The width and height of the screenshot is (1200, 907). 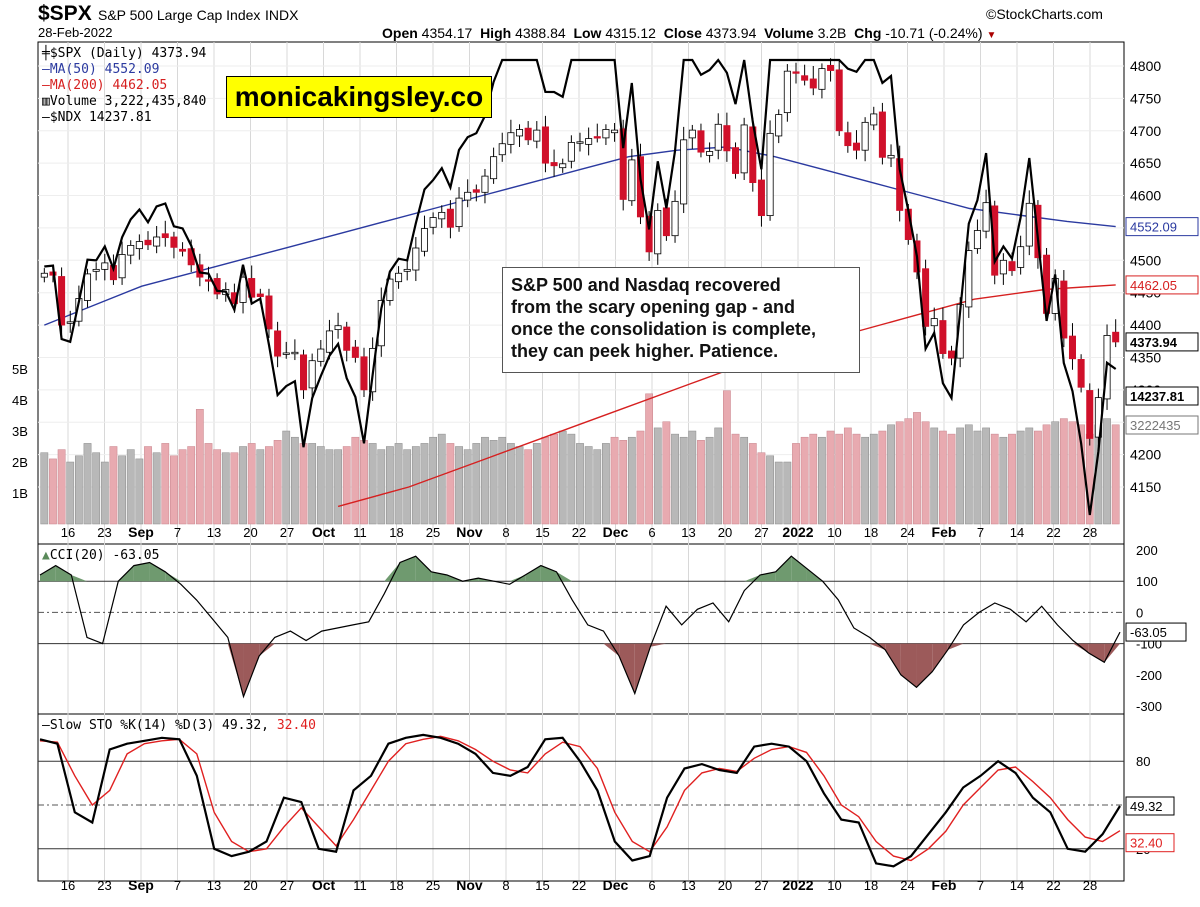 What do you see at coordinates (1017, 885) in the screenshot?
I see `x-tick-label: 14` at bounding box center [1017, 885].